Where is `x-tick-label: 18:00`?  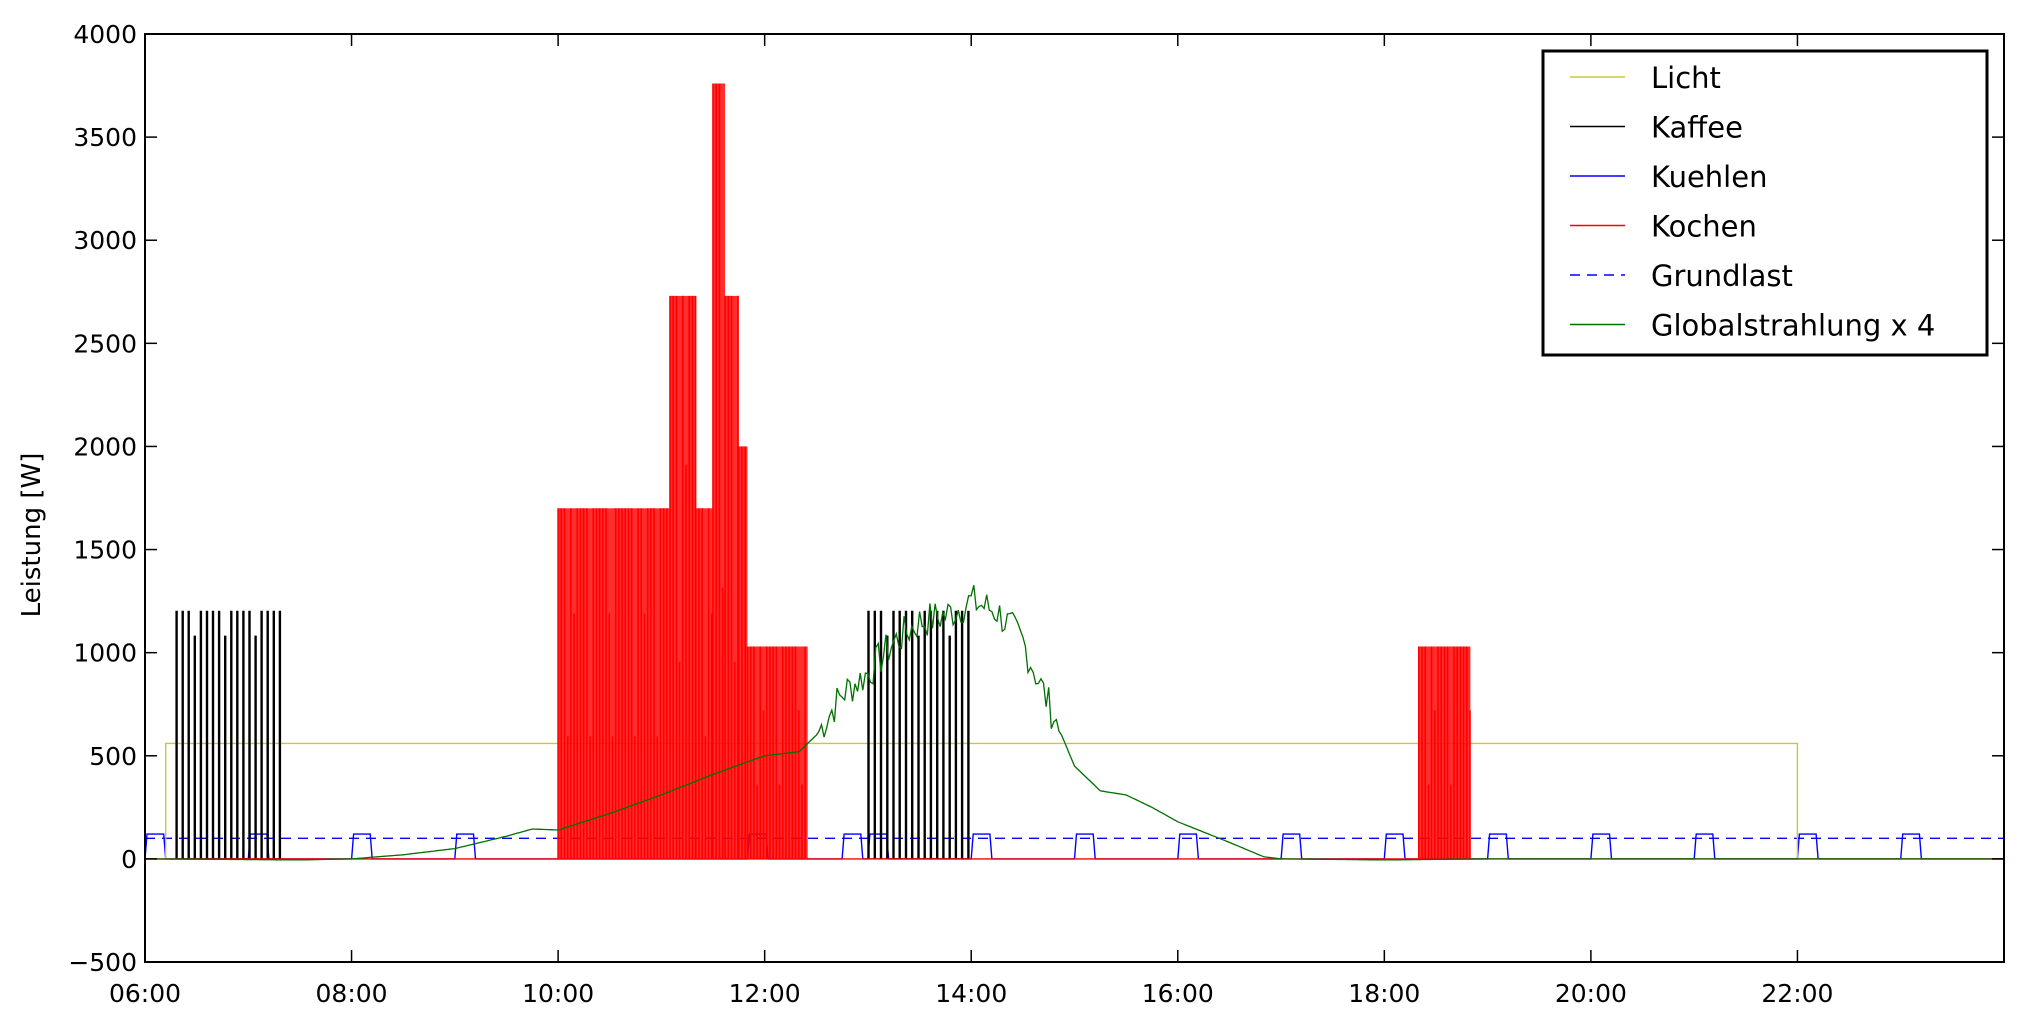 x-tick-label: 18:00 is located at coordinates (1384, 993).